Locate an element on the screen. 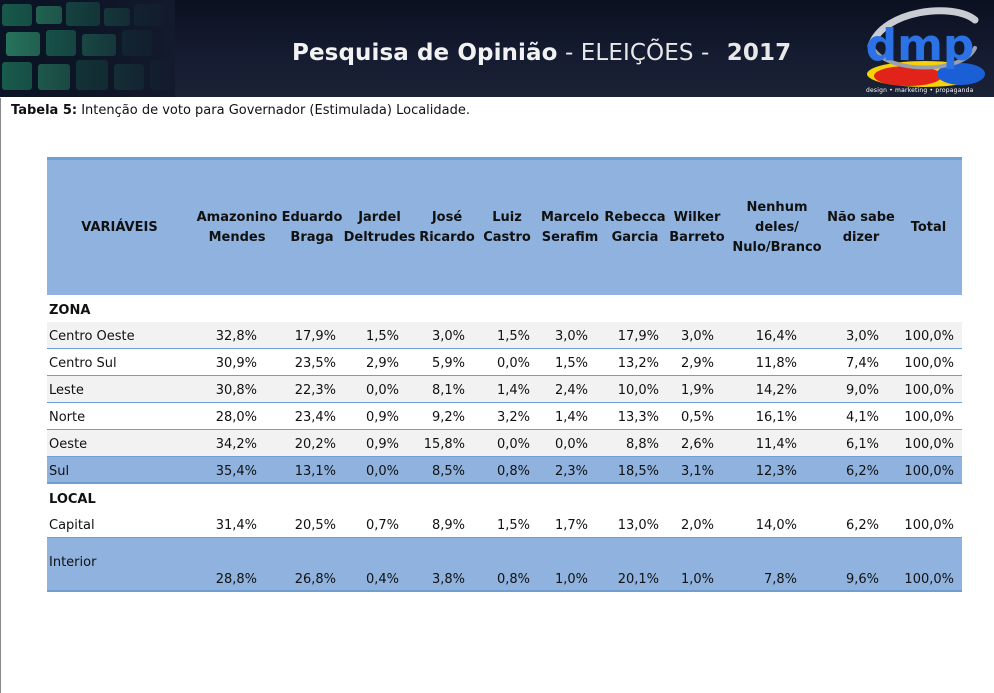 The height and width of the screenshot is (693, 994). table-cell: 0,5% is located at coordinates (697, 417).